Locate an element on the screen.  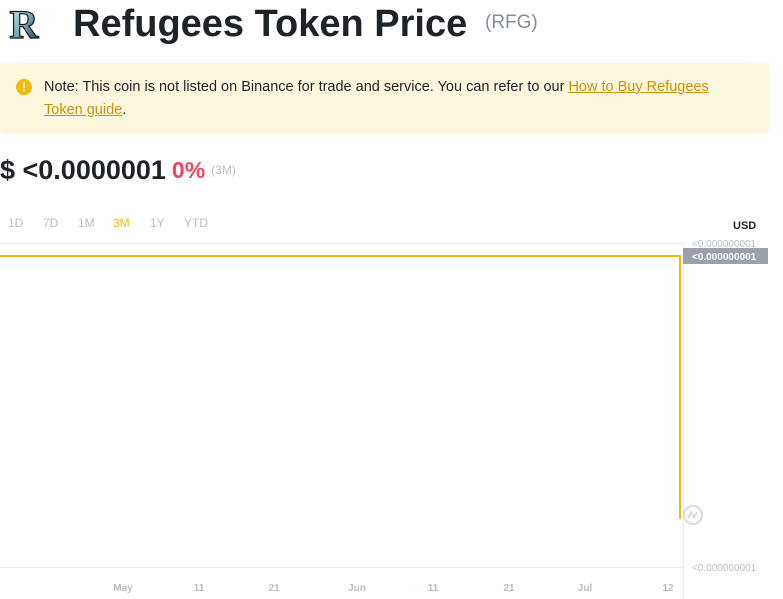
y-tick-bottom: <0.000000001 is located at coordinates (724, 568).